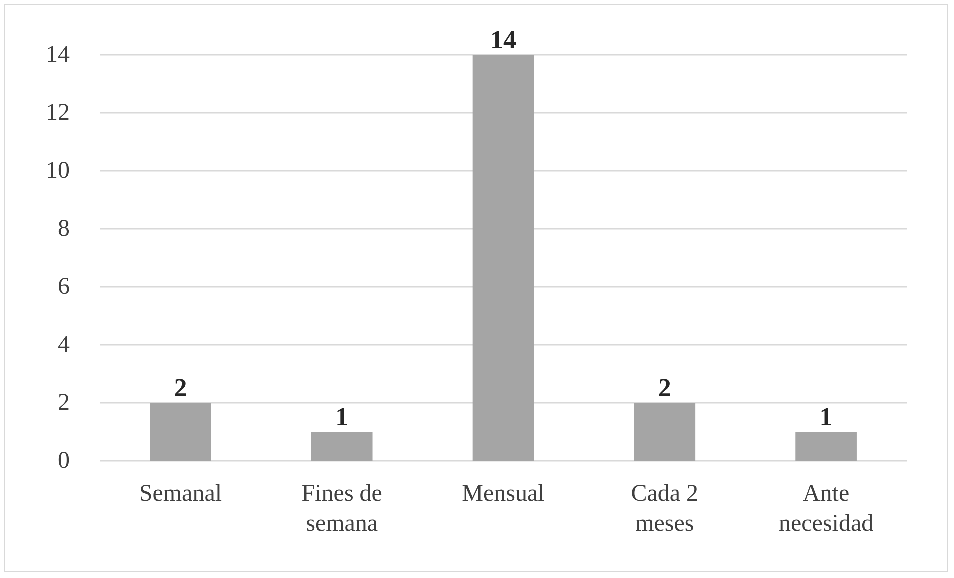  I want to click on y-tick-label: 14, so click(58, 55).